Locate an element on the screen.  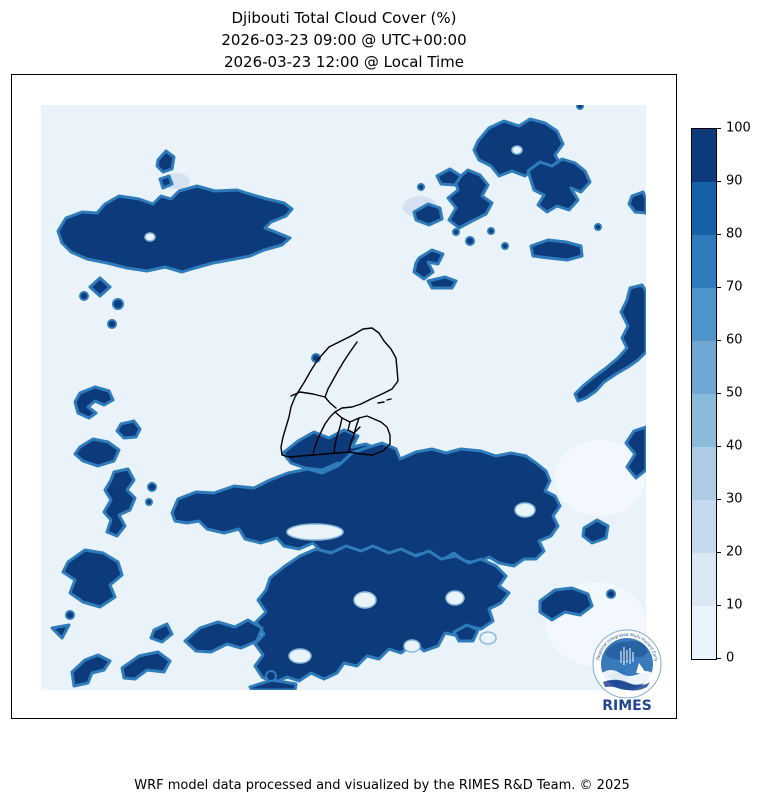
chart-subtitle-utc: 2026-03-23 09:00 @ UTC+00:00 is located at coordinates (344, 40).